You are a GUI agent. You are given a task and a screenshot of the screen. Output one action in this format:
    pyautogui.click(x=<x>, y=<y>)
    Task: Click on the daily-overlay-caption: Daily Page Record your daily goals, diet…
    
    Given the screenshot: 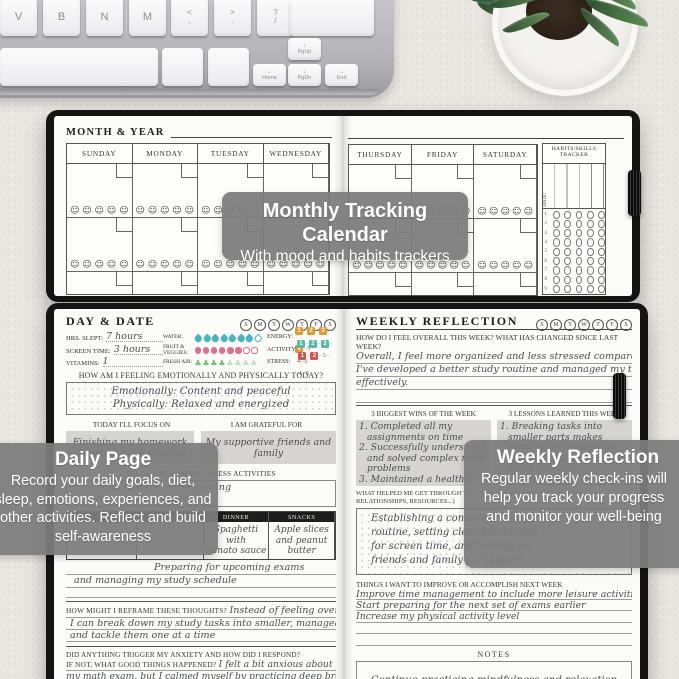 What is the action you would take?
    pyautogui.click(x=109, y=499)
    